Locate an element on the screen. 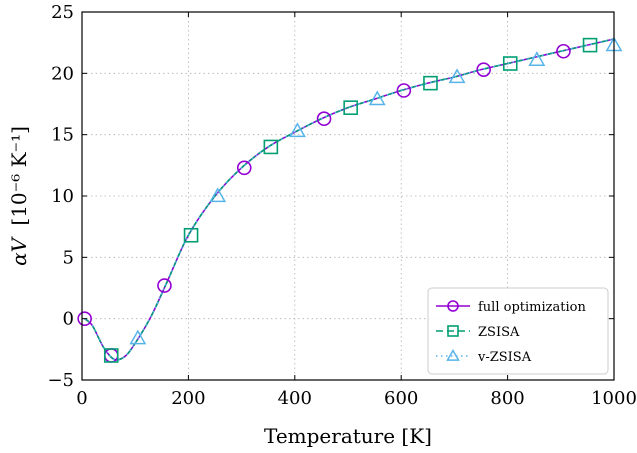 This screenshot has height=453, width=637. x-tick-label: 600 is located at coordinates (401, 398).